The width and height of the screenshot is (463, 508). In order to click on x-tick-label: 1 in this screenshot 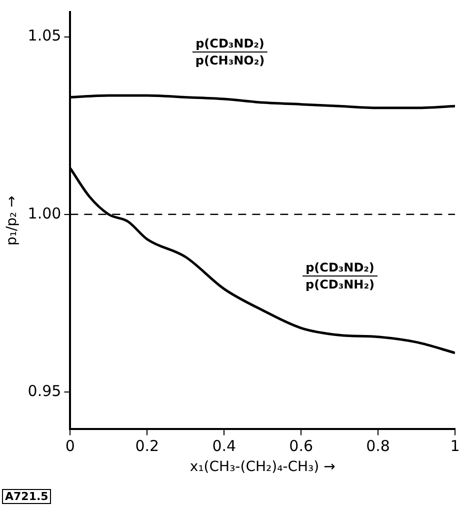, I will do `click(455, 446)`.